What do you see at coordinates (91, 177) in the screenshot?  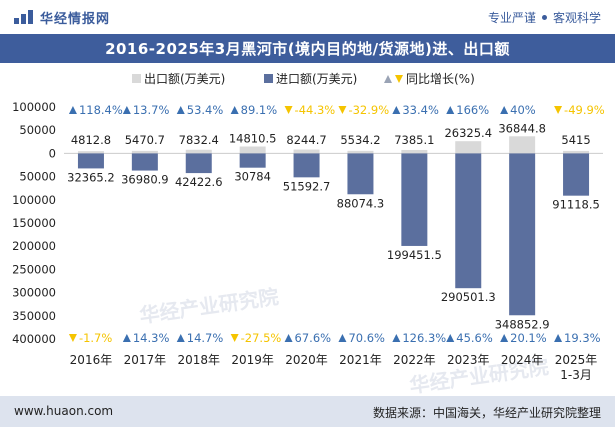 I see `import-value-label: 32365.2` at bounding box center [91, 177].